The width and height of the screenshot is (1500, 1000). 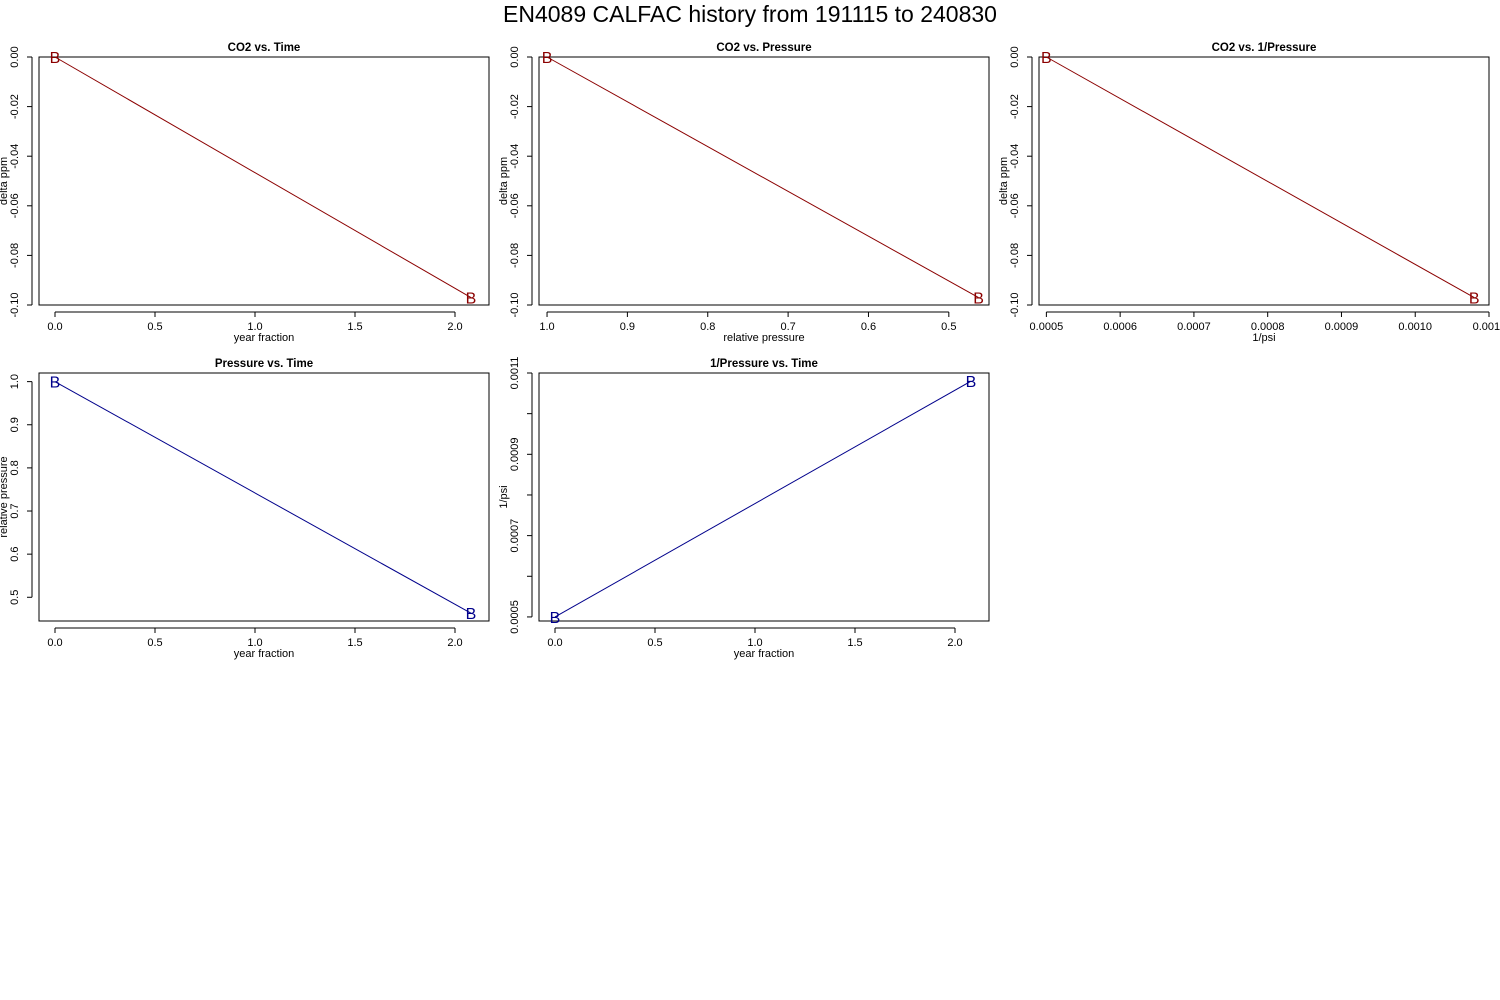 What do you see at coordinates (15, 553) in the screenshot?
I see `y-tick-label: 0.6` at bounding box center [15, 553].